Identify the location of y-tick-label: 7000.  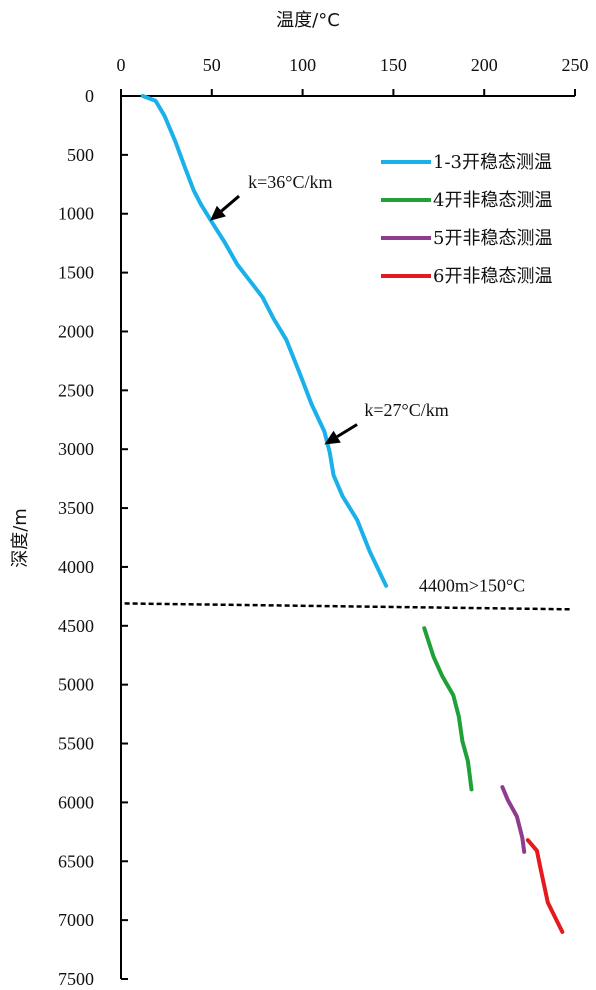
(76, 920).